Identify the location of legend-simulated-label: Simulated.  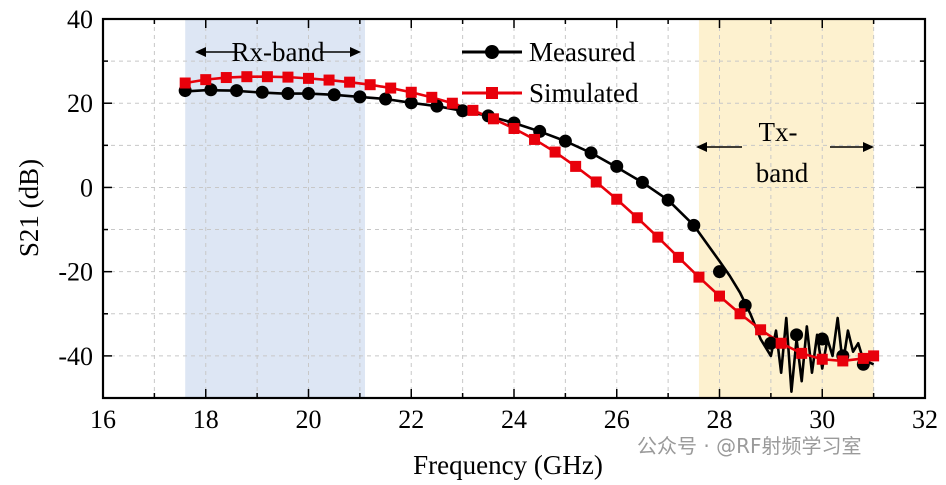
(584, 93).